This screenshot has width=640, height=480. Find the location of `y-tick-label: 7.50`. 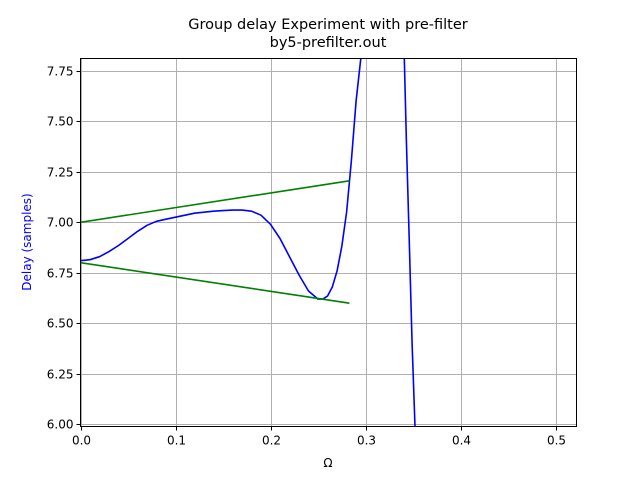

y-tick-label: 7.50 is located at coordinates (60, 122).